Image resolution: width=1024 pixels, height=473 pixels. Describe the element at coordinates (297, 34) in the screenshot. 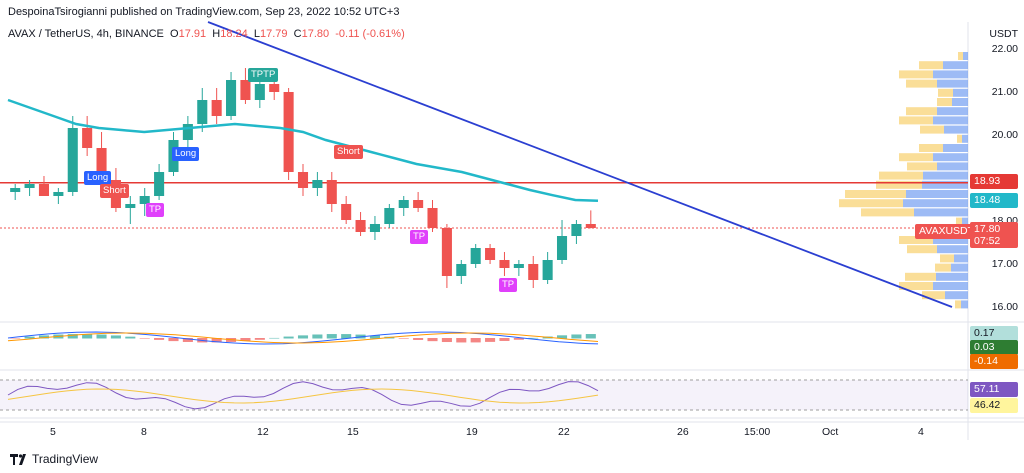

I see `close-label: C` at that location.